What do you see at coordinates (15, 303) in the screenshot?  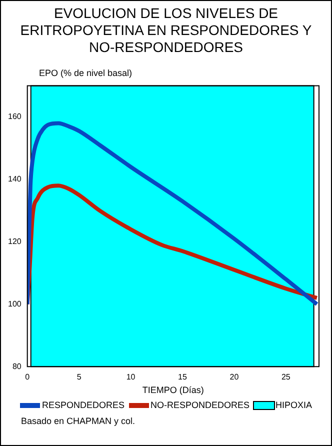 I see `y-tick-label: 100` at bounding box center [15, 303].